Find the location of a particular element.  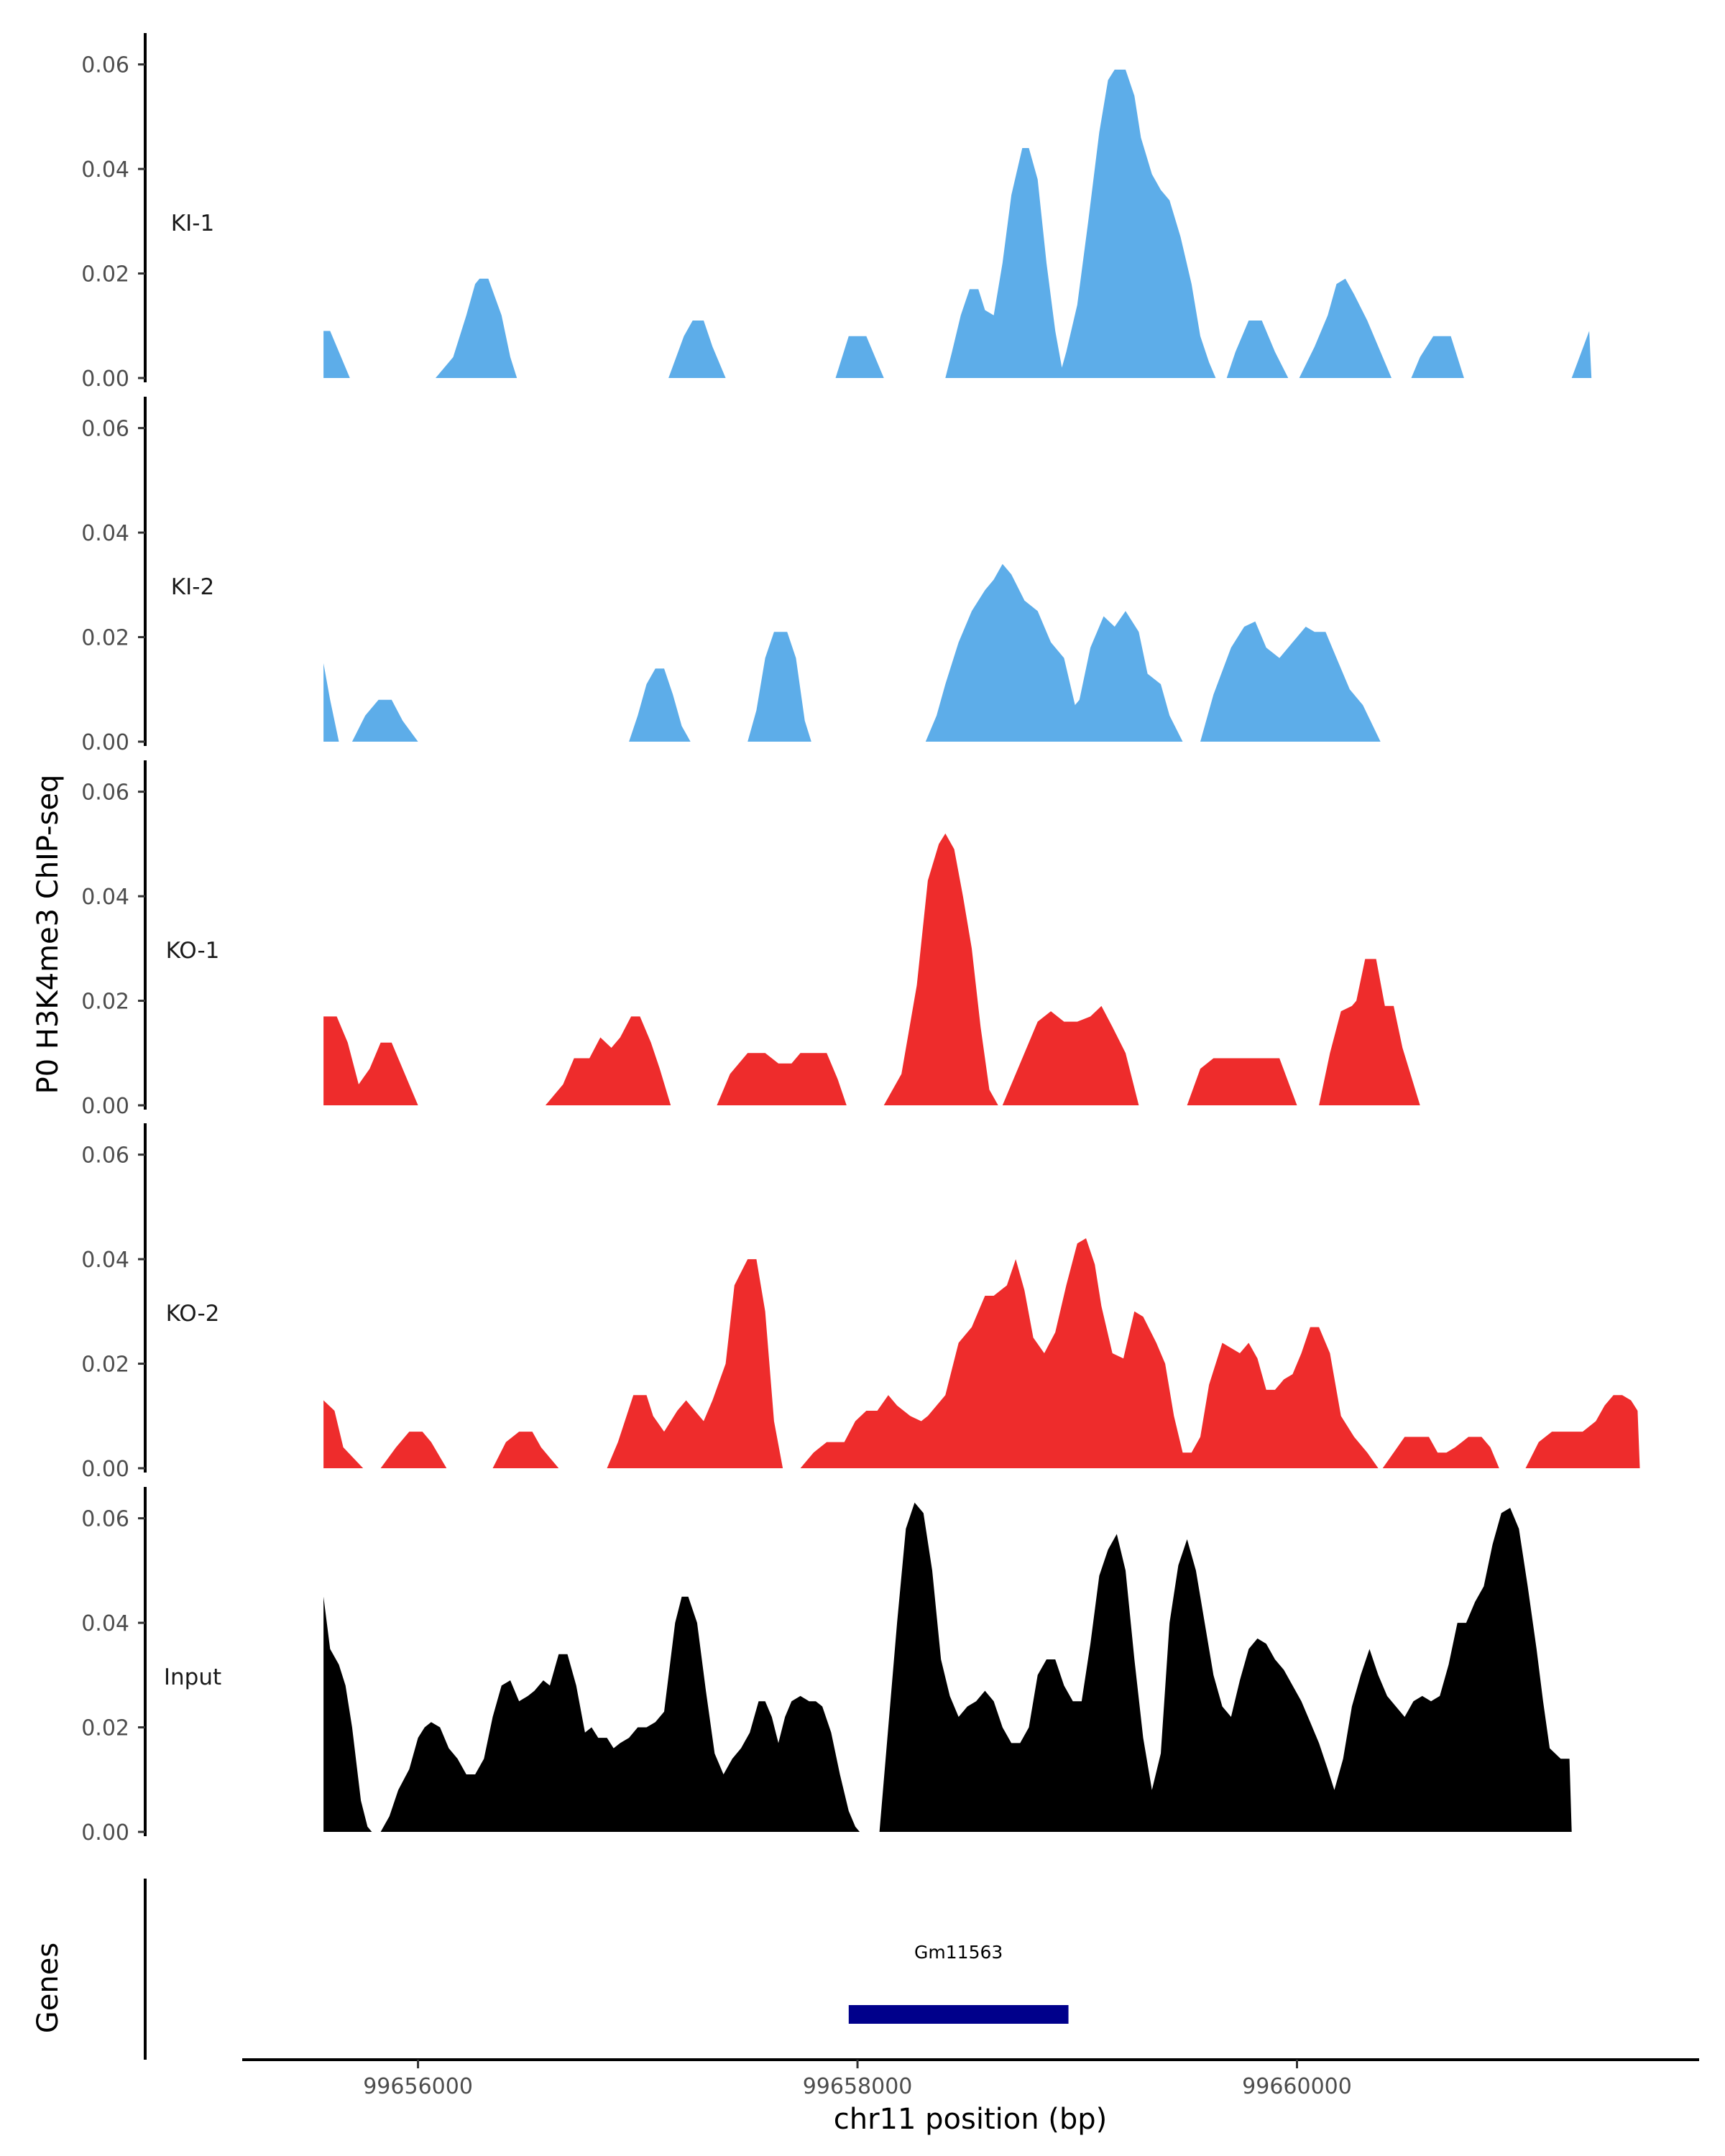

x-axis-title: chr11 position (bp) is located at coordinates (971, 2119).